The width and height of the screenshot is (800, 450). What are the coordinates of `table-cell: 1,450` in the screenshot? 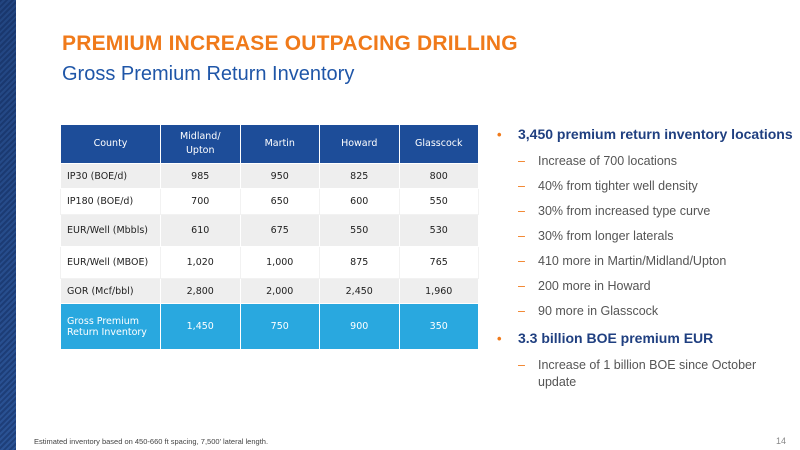 It's located at (200, 326).